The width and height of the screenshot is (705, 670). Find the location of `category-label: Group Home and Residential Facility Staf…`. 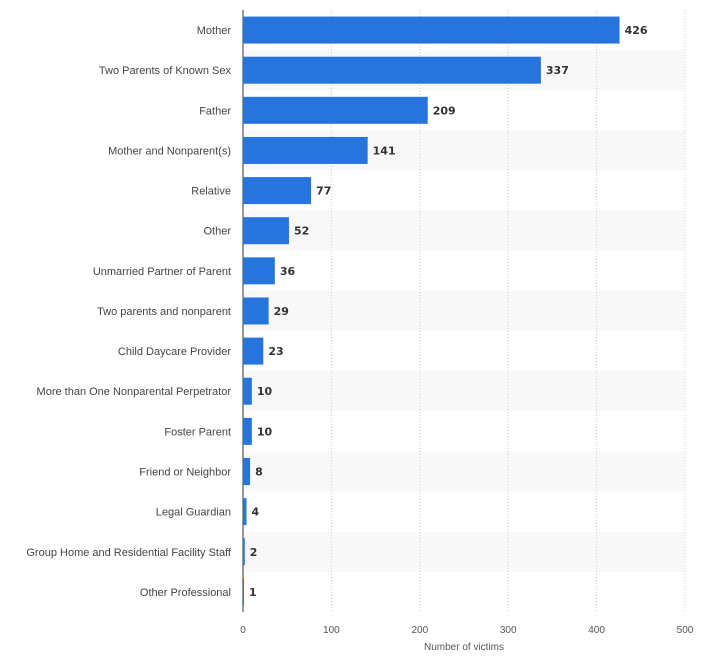

category-label: Group Home and Residential Facility Staf… is located at coordinates (129, 553).